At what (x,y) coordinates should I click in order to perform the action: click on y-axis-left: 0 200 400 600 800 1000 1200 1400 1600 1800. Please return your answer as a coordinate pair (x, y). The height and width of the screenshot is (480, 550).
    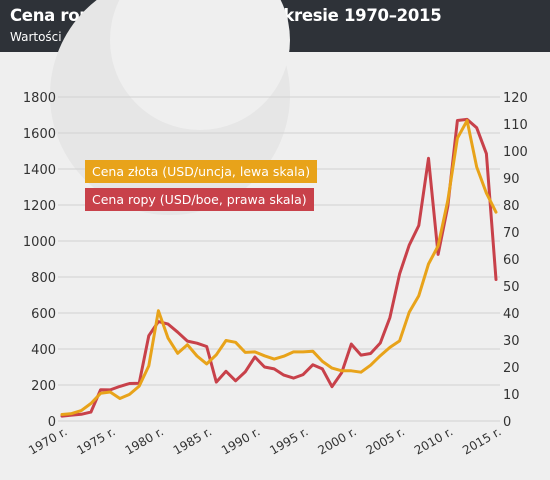
    Looking at the image, I should click on (39, 260).